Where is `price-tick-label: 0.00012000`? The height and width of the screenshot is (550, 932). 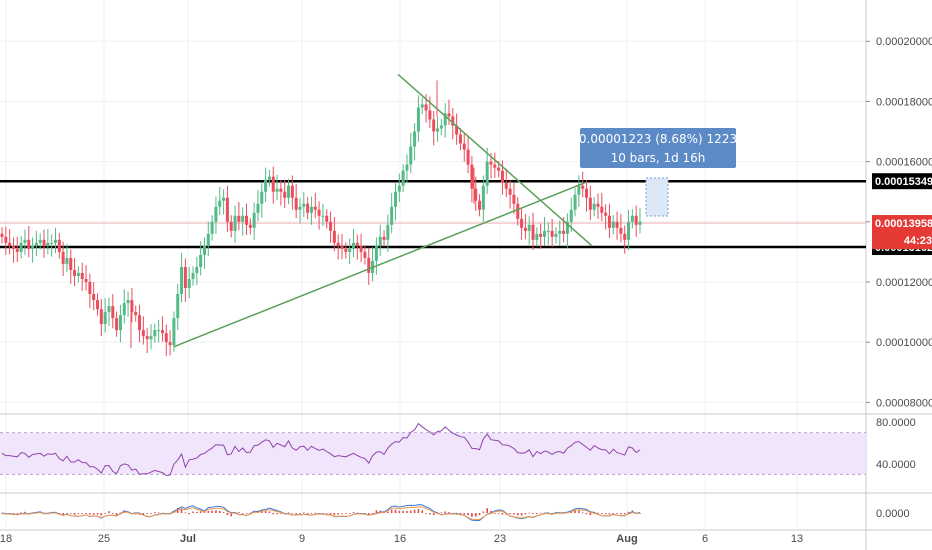
price-tick-label: 0.00012000 is located at coordinates (904, 283).